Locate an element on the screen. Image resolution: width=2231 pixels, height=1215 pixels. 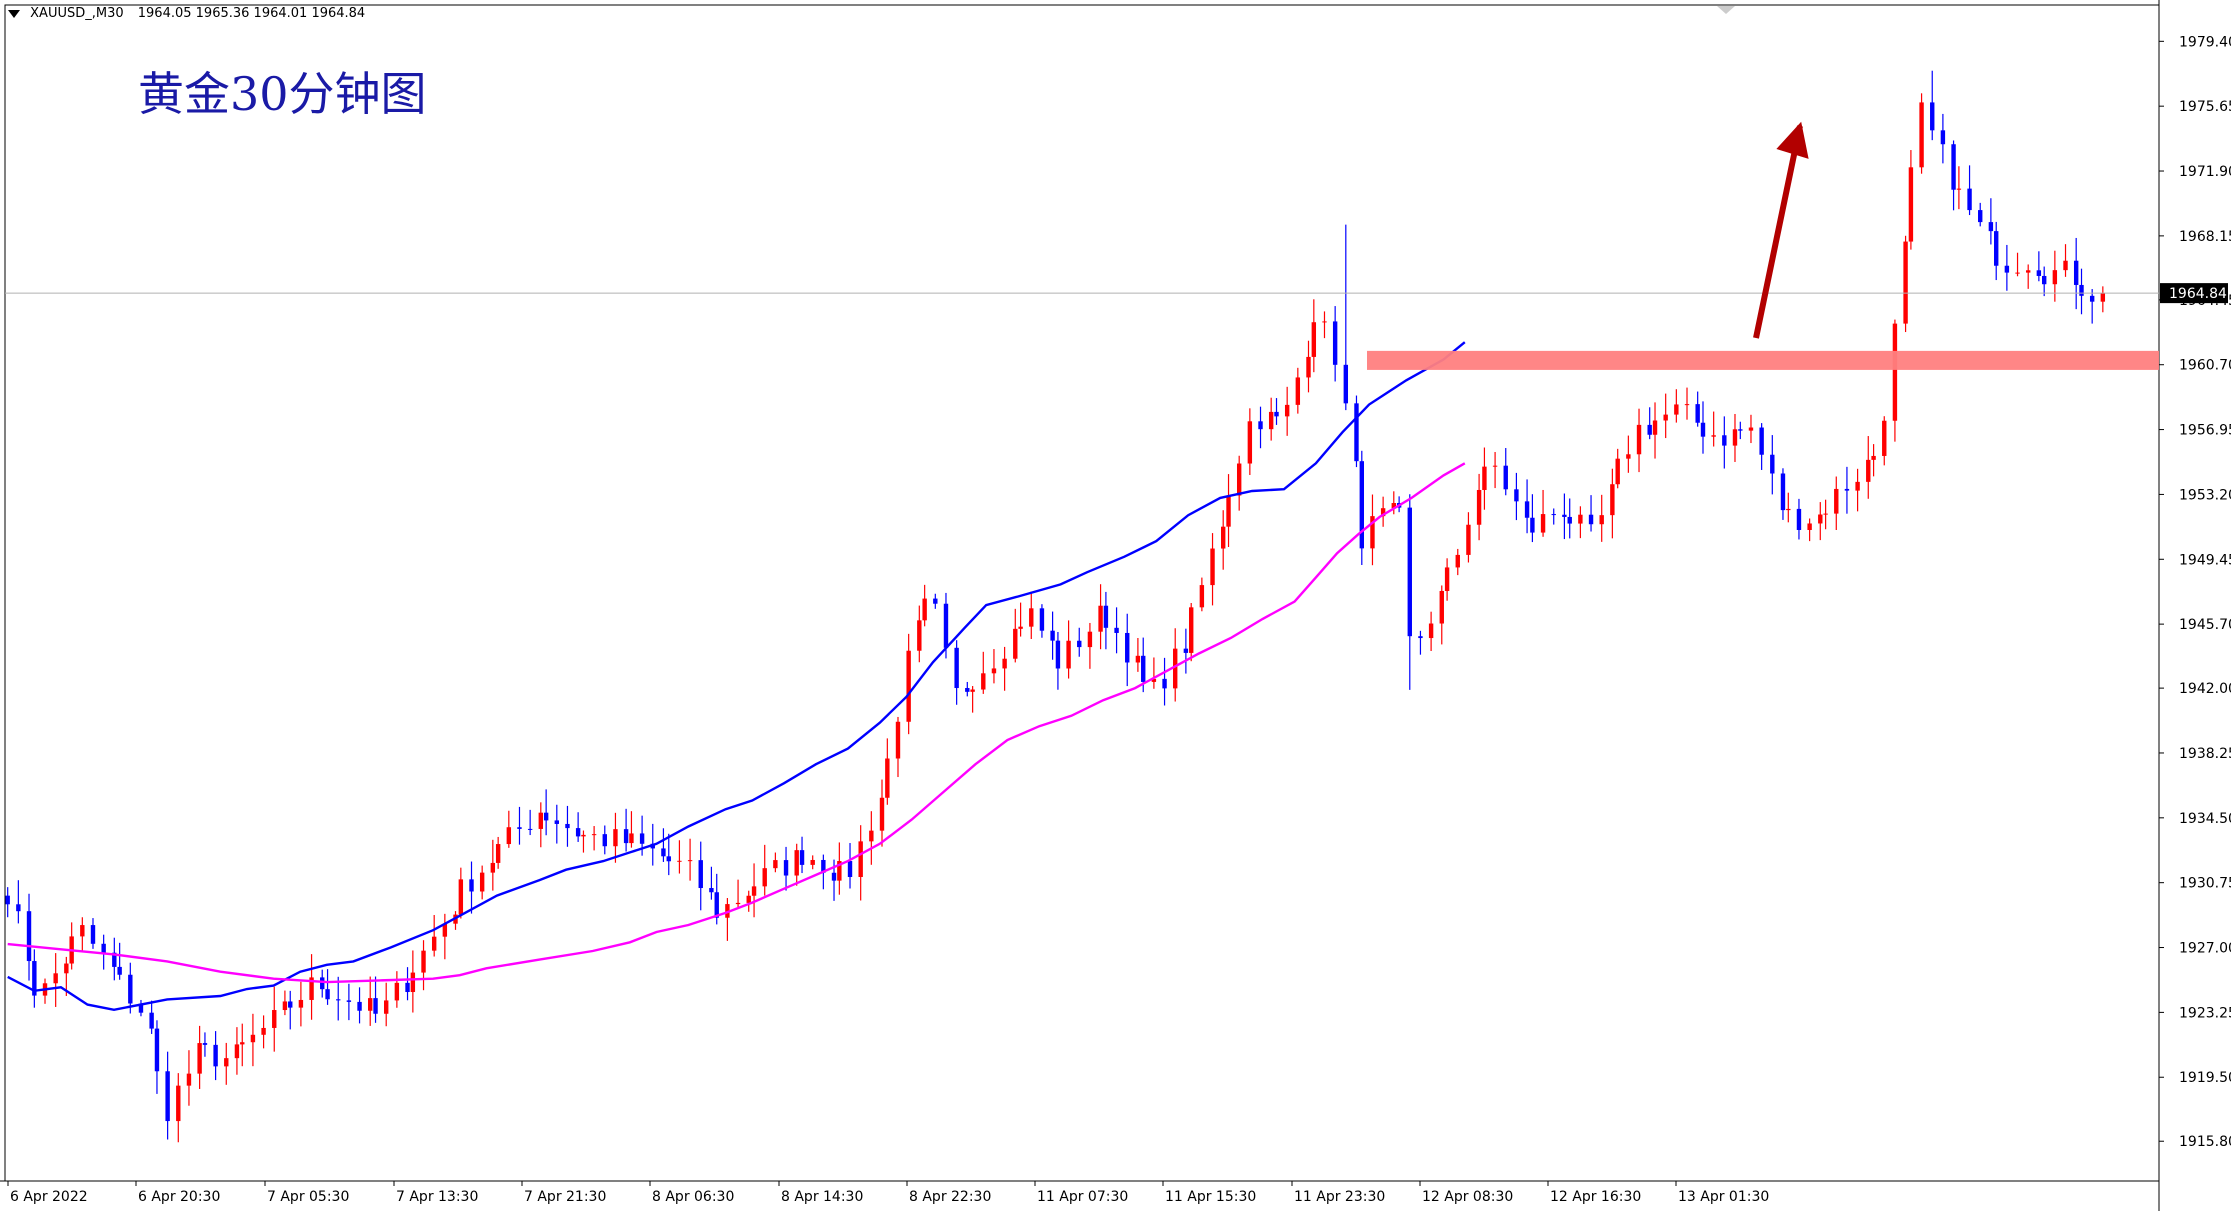
chart-title: 黄金30分钟图 is located at coordinates (282, 94).